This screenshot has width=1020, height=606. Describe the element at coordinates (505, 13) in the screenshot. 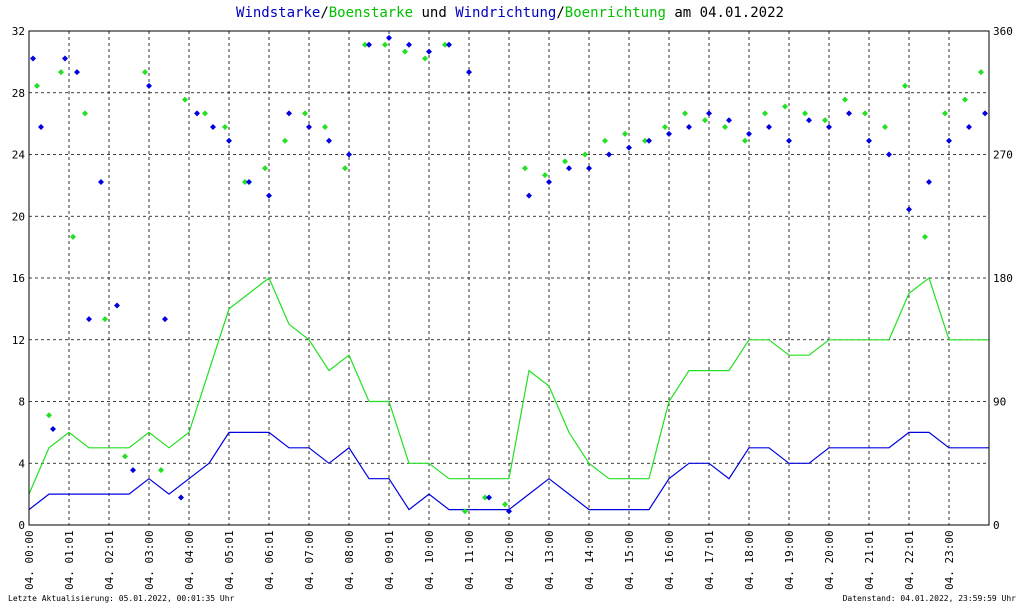

I see `title-windrichtung: Windrichtung` at that location.